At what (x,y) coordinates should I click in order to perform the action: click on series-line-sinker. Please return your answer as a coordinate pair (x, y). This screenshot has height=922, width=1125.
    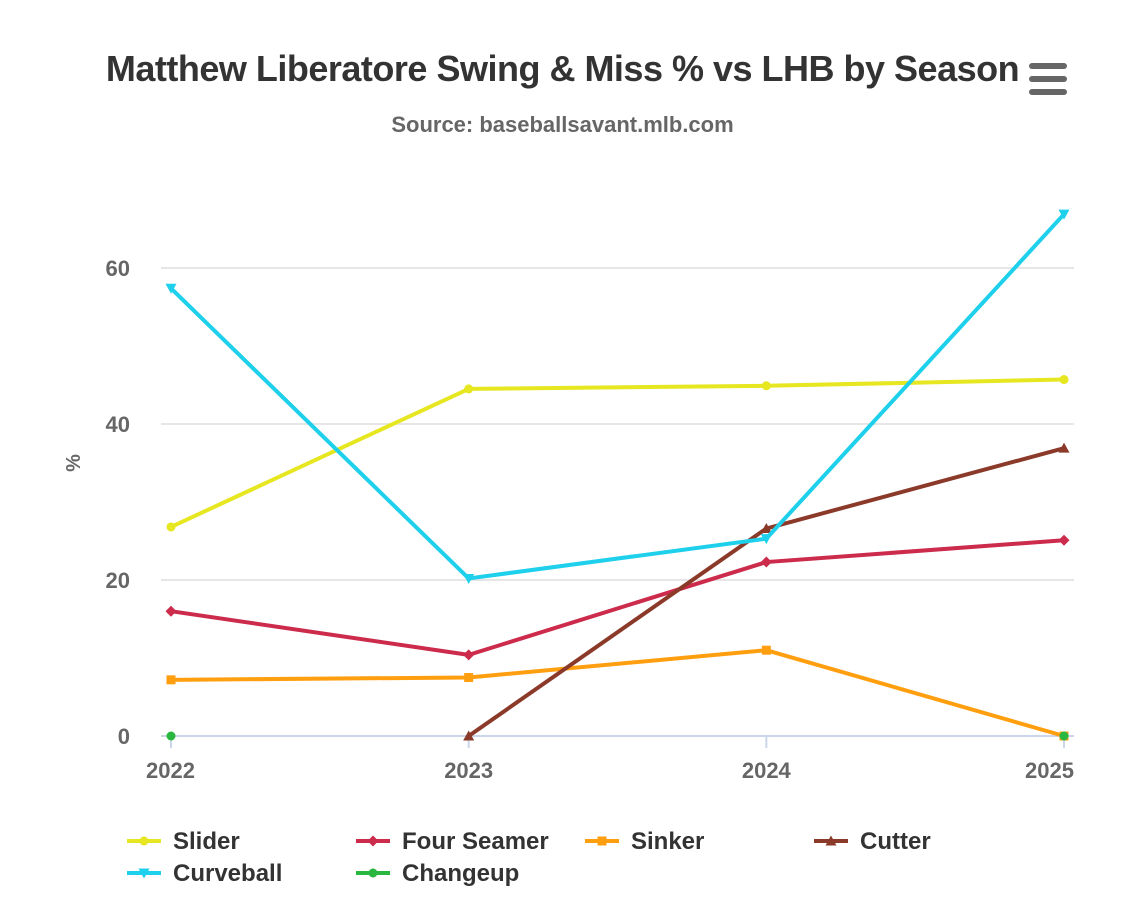
    Looking at the image, I should click on (617, 693).